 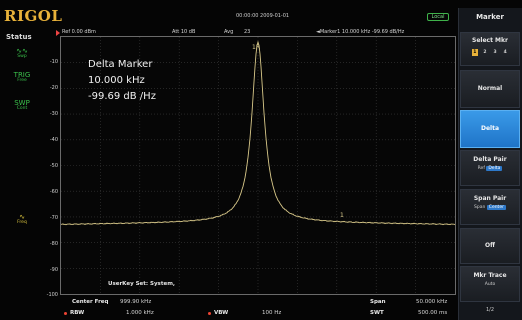 What do you see at coordinates (495, 52) in the screenshot?
I see `marker-number-3: 3` at bounding box center [495, 52].